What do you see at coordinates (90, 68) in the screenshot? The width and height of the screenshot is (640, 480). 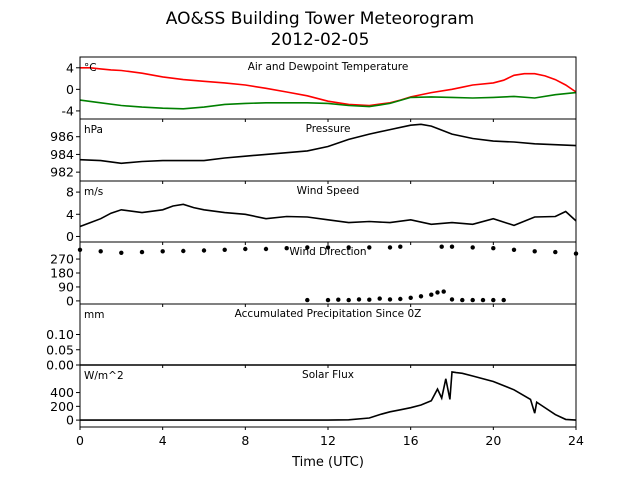 I see `panel-1-unit: °C` at bounding box center [90, 68].